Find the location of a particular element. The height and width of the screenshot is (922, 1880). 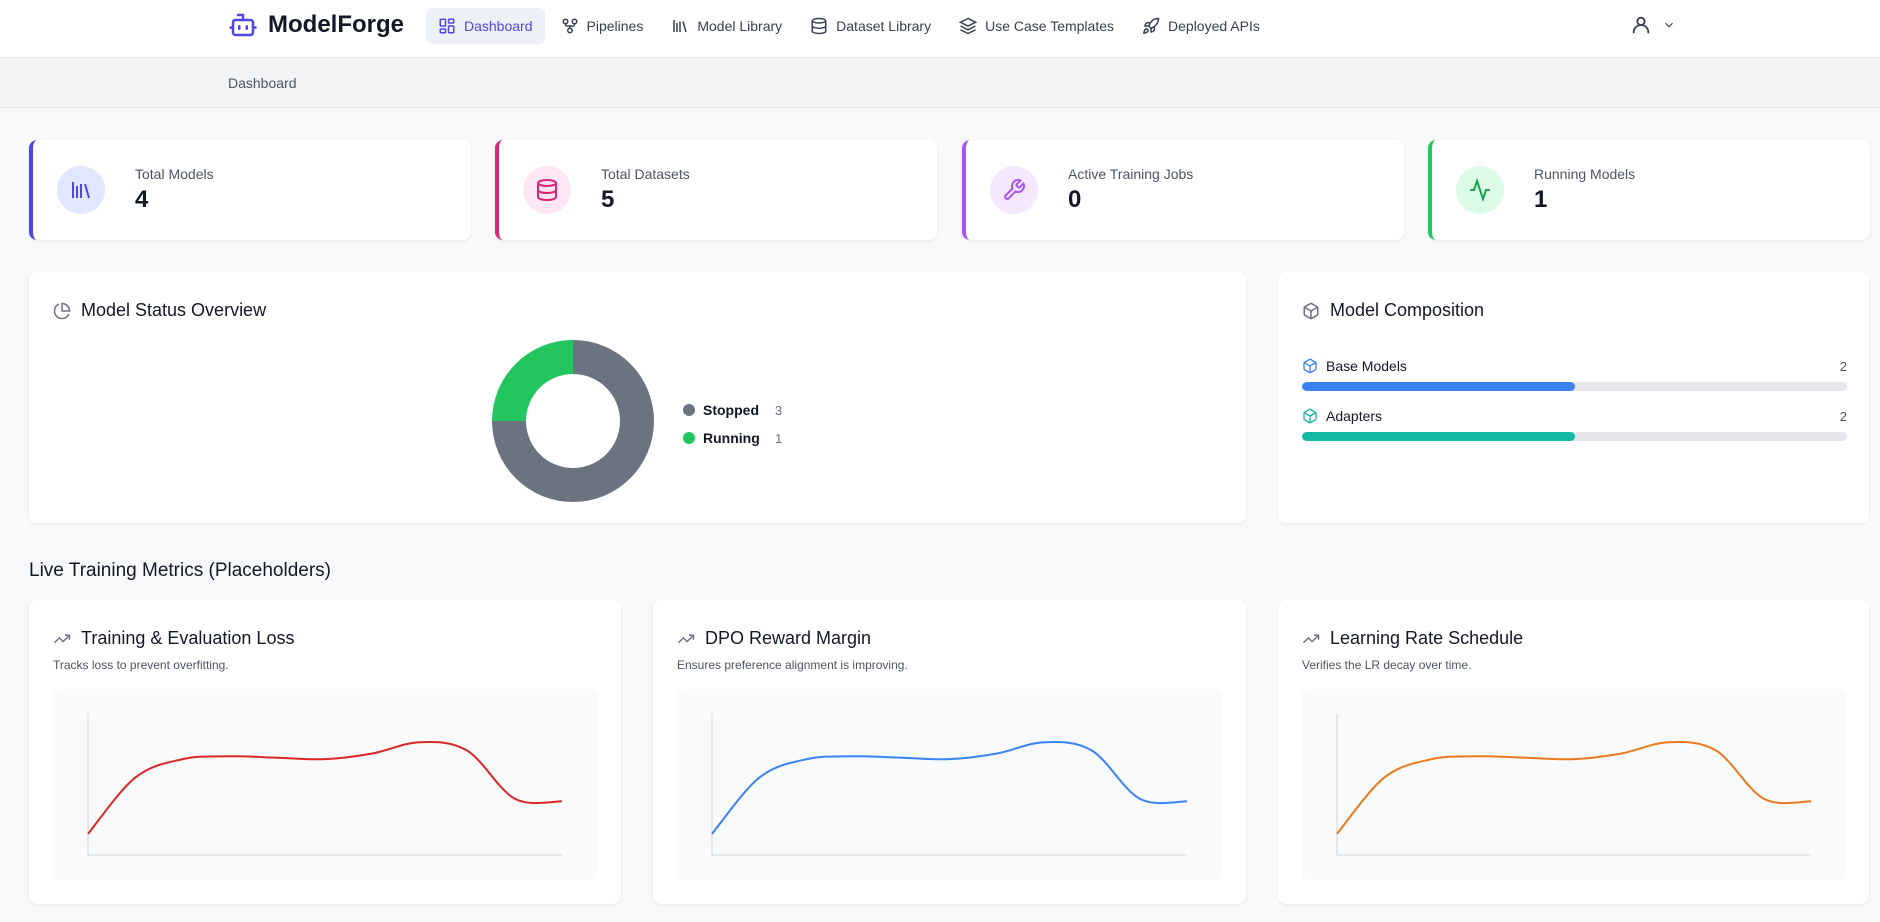

status-legend: Stopped 3 Running 1 is located at coordinates (732, 424).